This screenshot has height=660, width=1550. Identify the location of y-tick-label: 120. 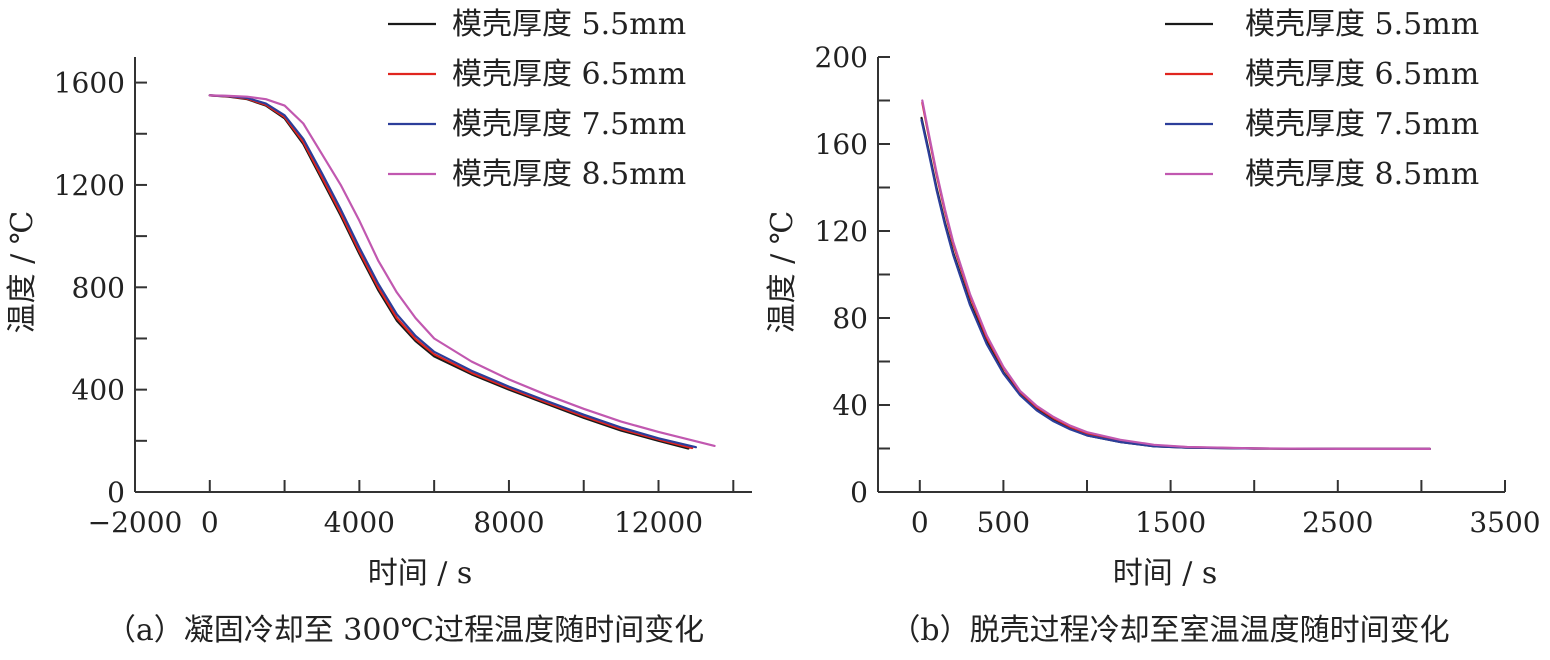
(841, 231).